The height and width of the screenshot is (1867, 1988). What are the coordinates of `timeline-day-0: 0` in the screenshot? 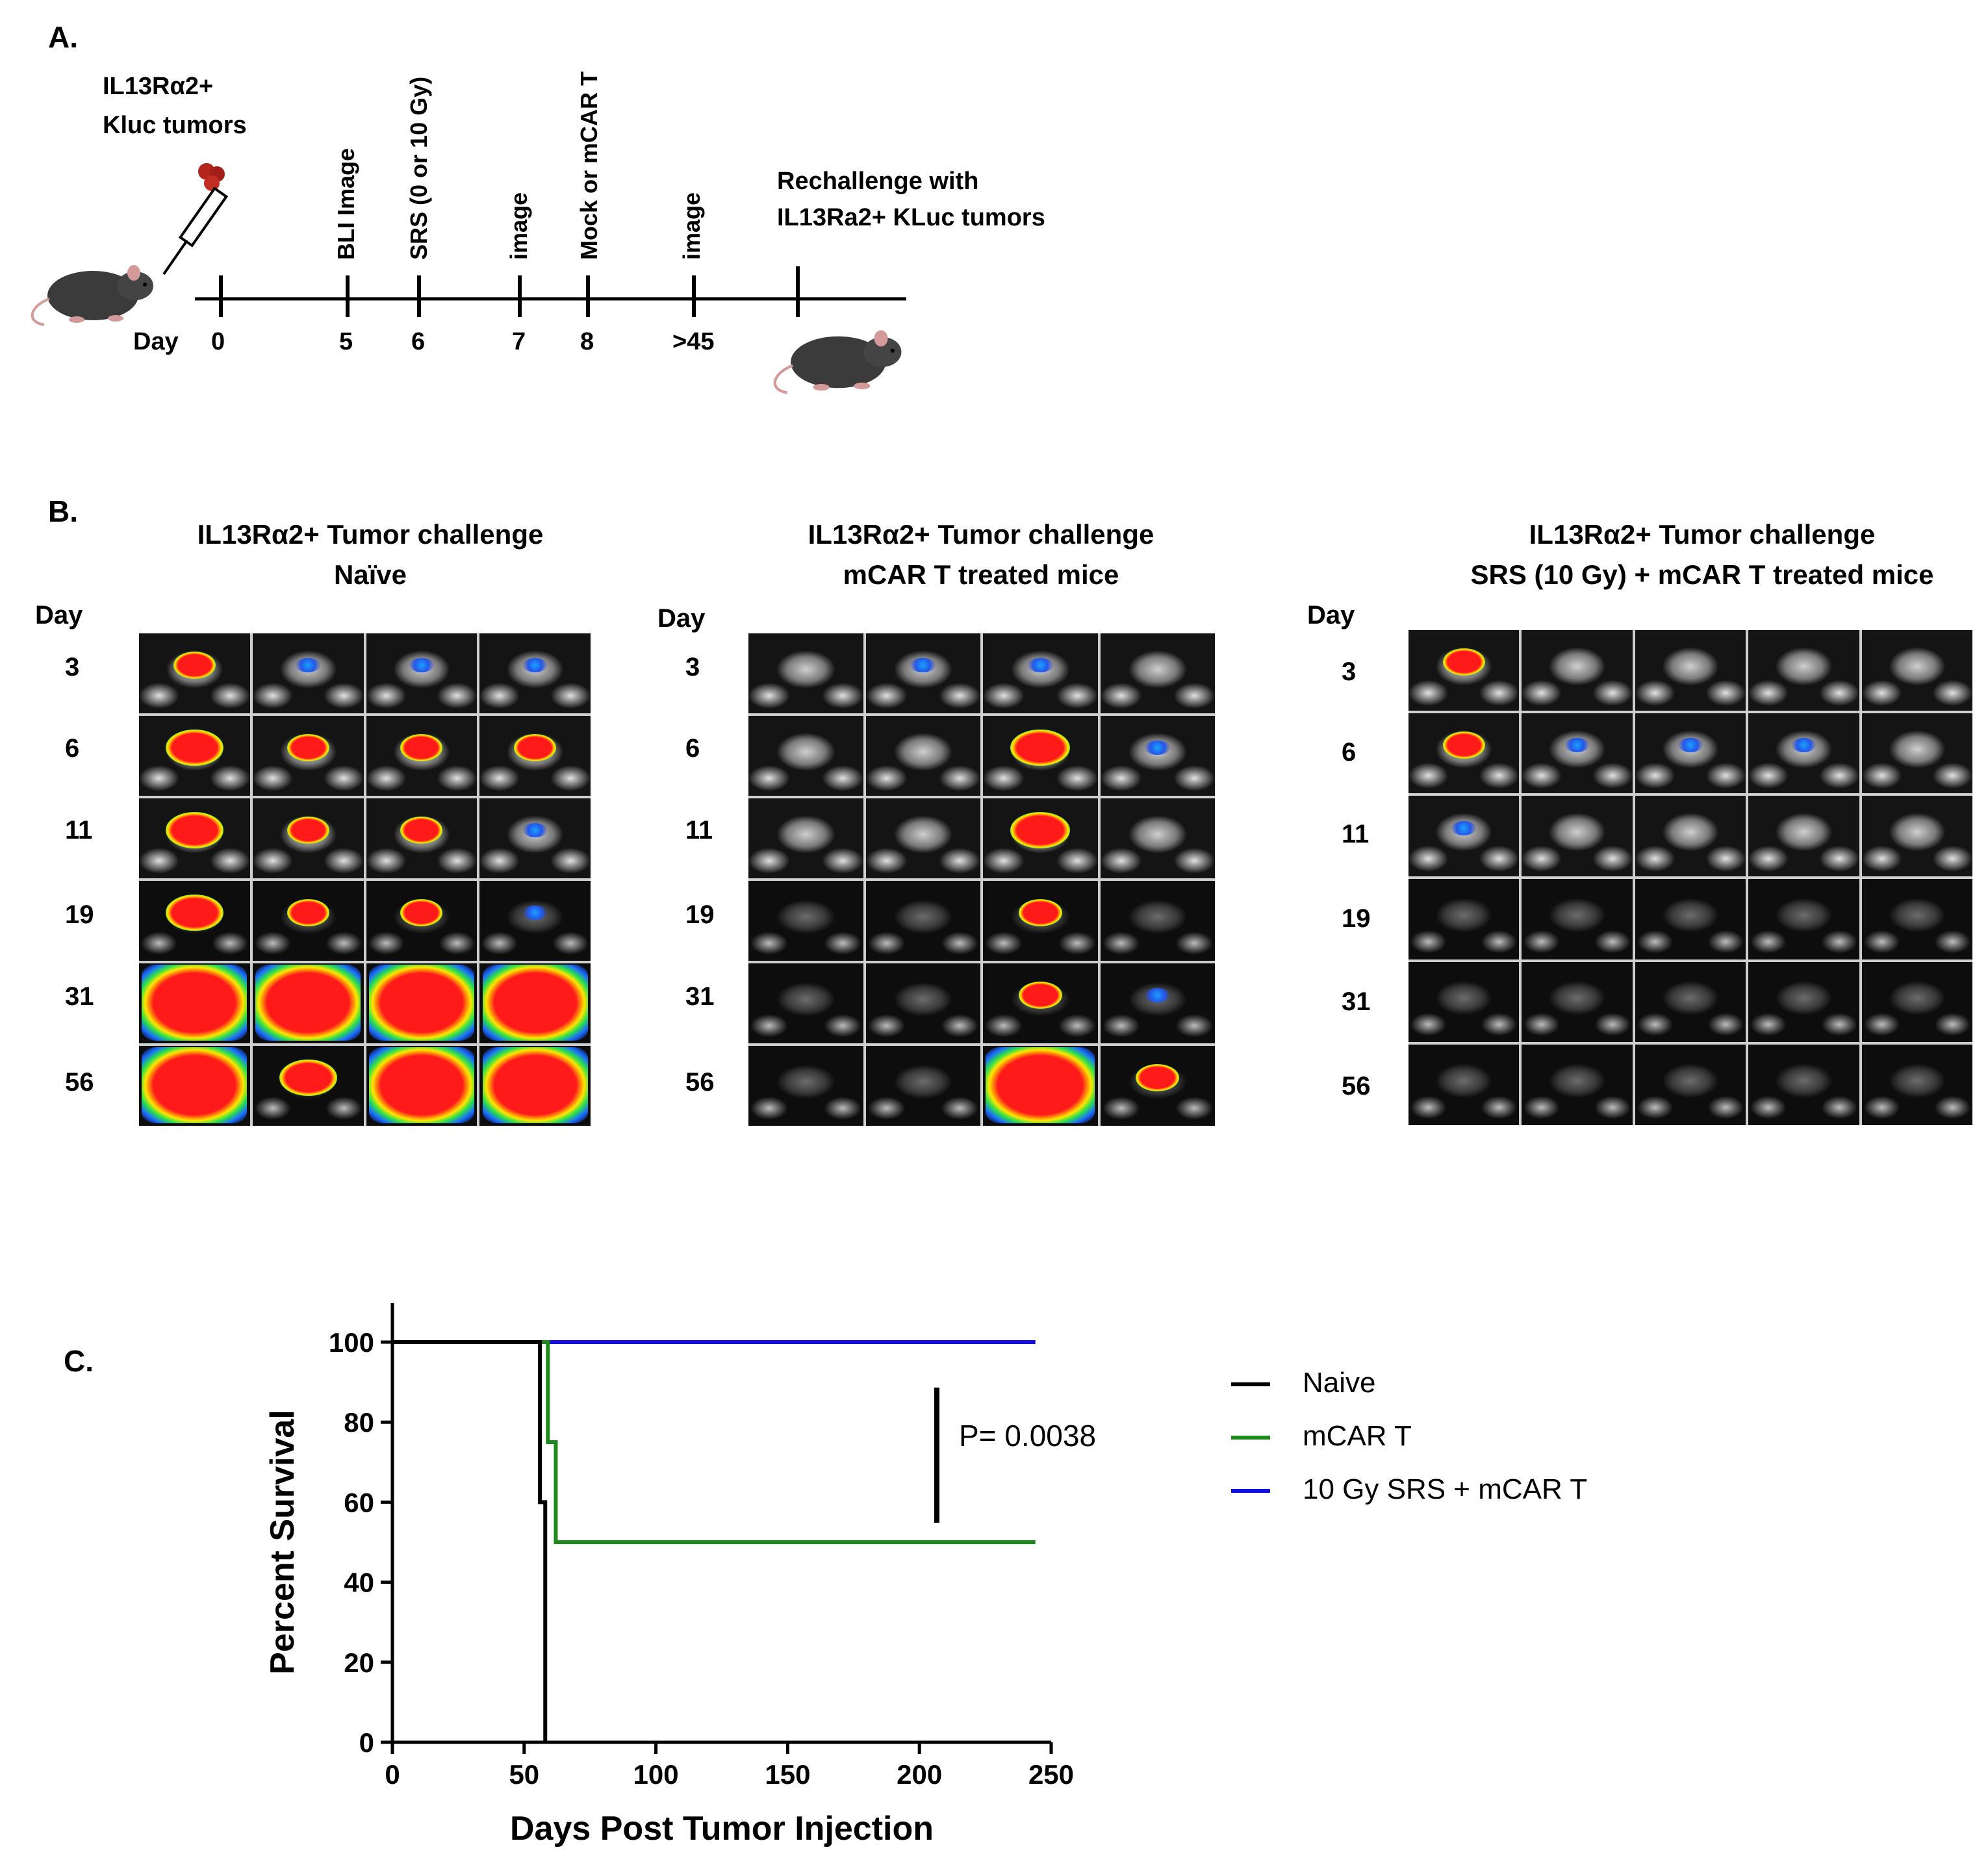 It's located at (218, 341).